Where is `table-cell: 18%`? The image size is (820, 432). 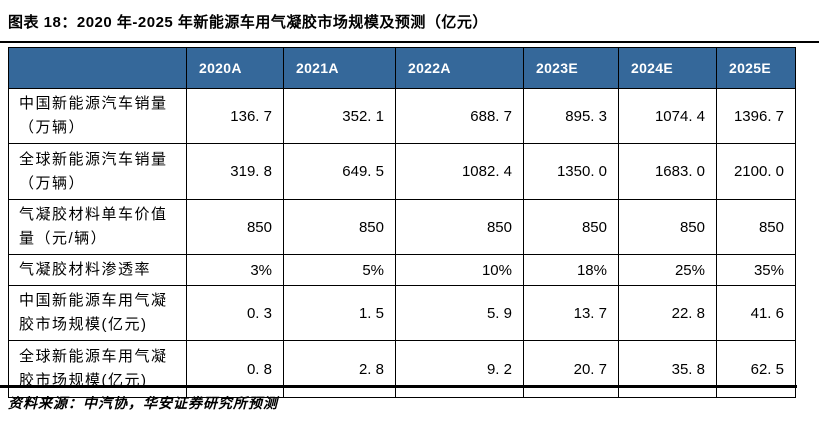
table-cell: 18% is located at coordinates (571, 270).